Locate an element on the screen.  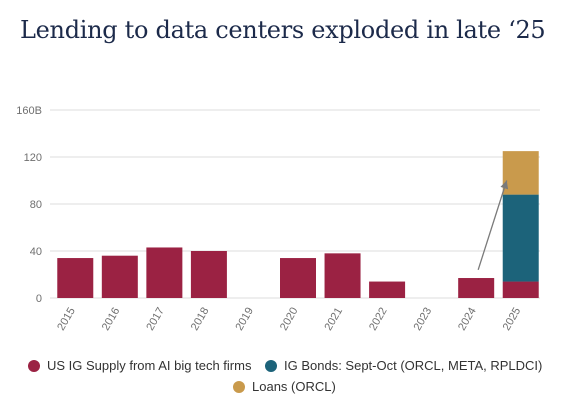
x-tick-label-2020: 2020 is located at coordinates (289, 319).